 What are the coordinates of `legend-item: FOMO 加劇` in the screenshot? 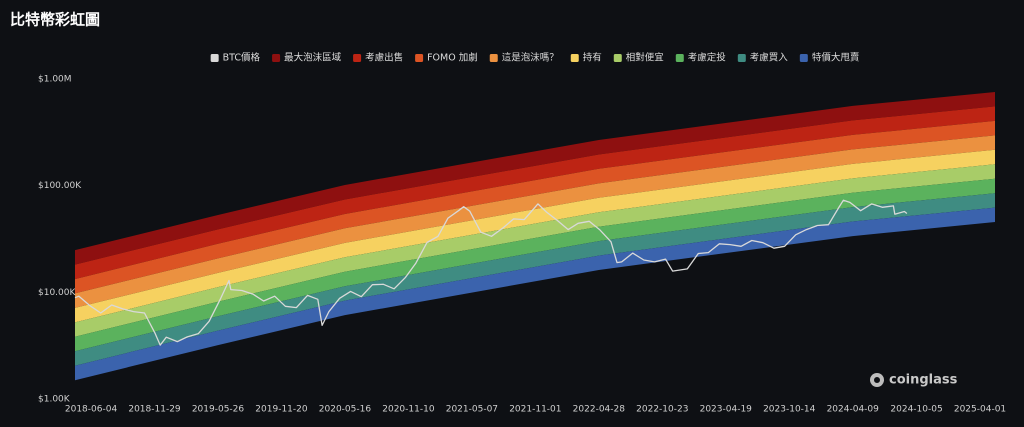 It's located at (446, 58).